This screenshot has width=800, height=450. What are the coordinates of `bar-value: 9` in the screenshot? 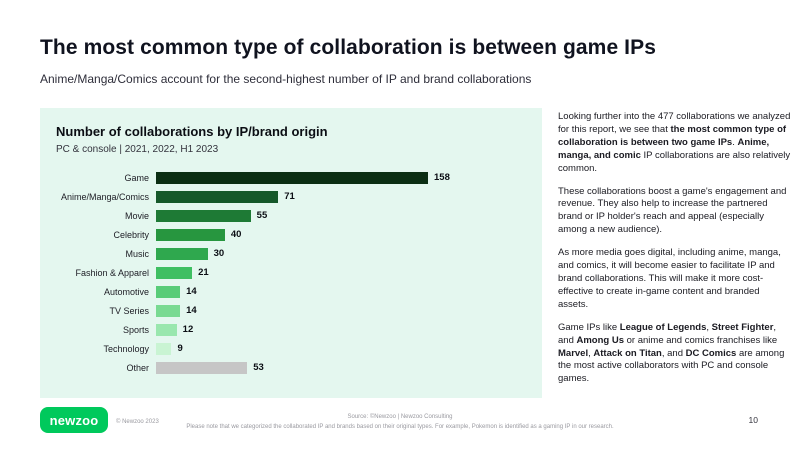 It's located at (180, 348).